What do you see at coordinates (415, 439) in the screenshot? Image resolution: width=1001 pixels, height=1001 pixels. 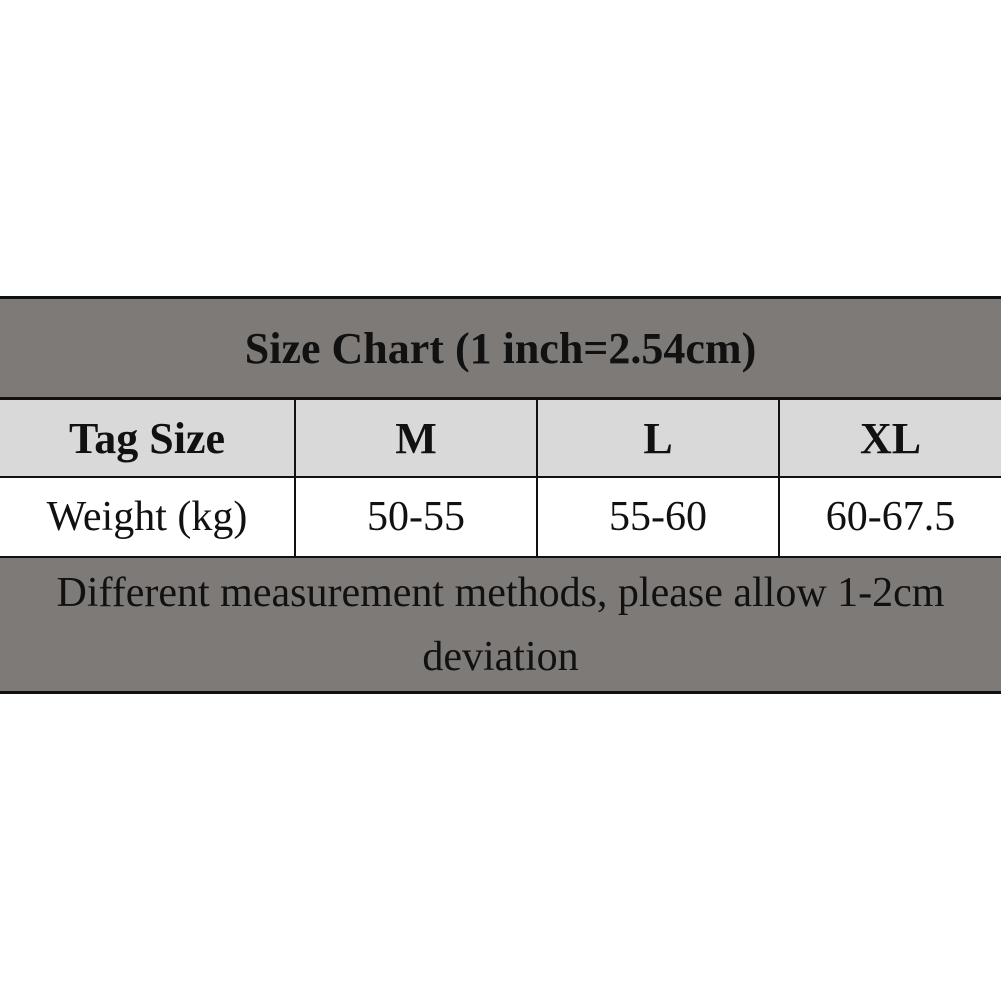 I see `header-cell: M` at bounding box center [415, 439].